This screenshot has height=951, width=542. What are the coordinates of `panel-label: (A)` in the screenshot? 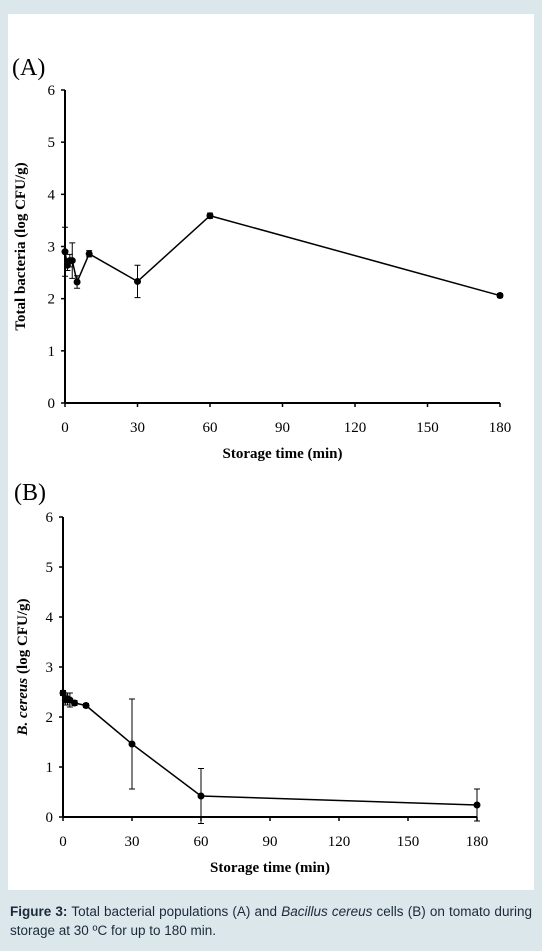 It's located at (28, 68).